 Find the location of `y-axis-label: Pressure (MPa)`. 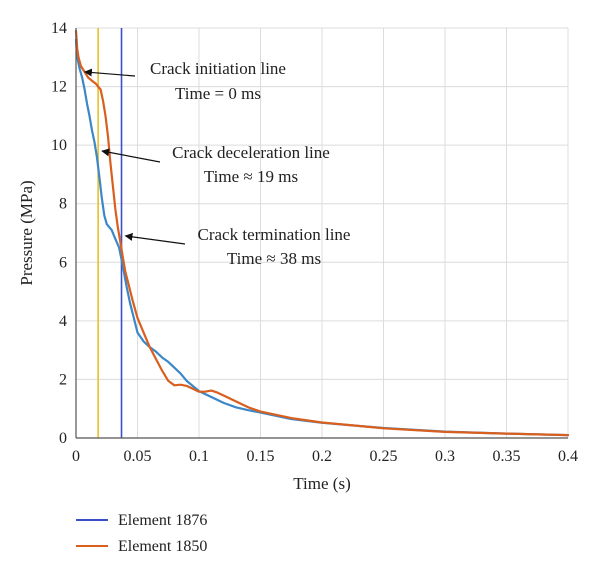

y-axis-label: Pressure (MPa) is located at coordinates (26, 232).